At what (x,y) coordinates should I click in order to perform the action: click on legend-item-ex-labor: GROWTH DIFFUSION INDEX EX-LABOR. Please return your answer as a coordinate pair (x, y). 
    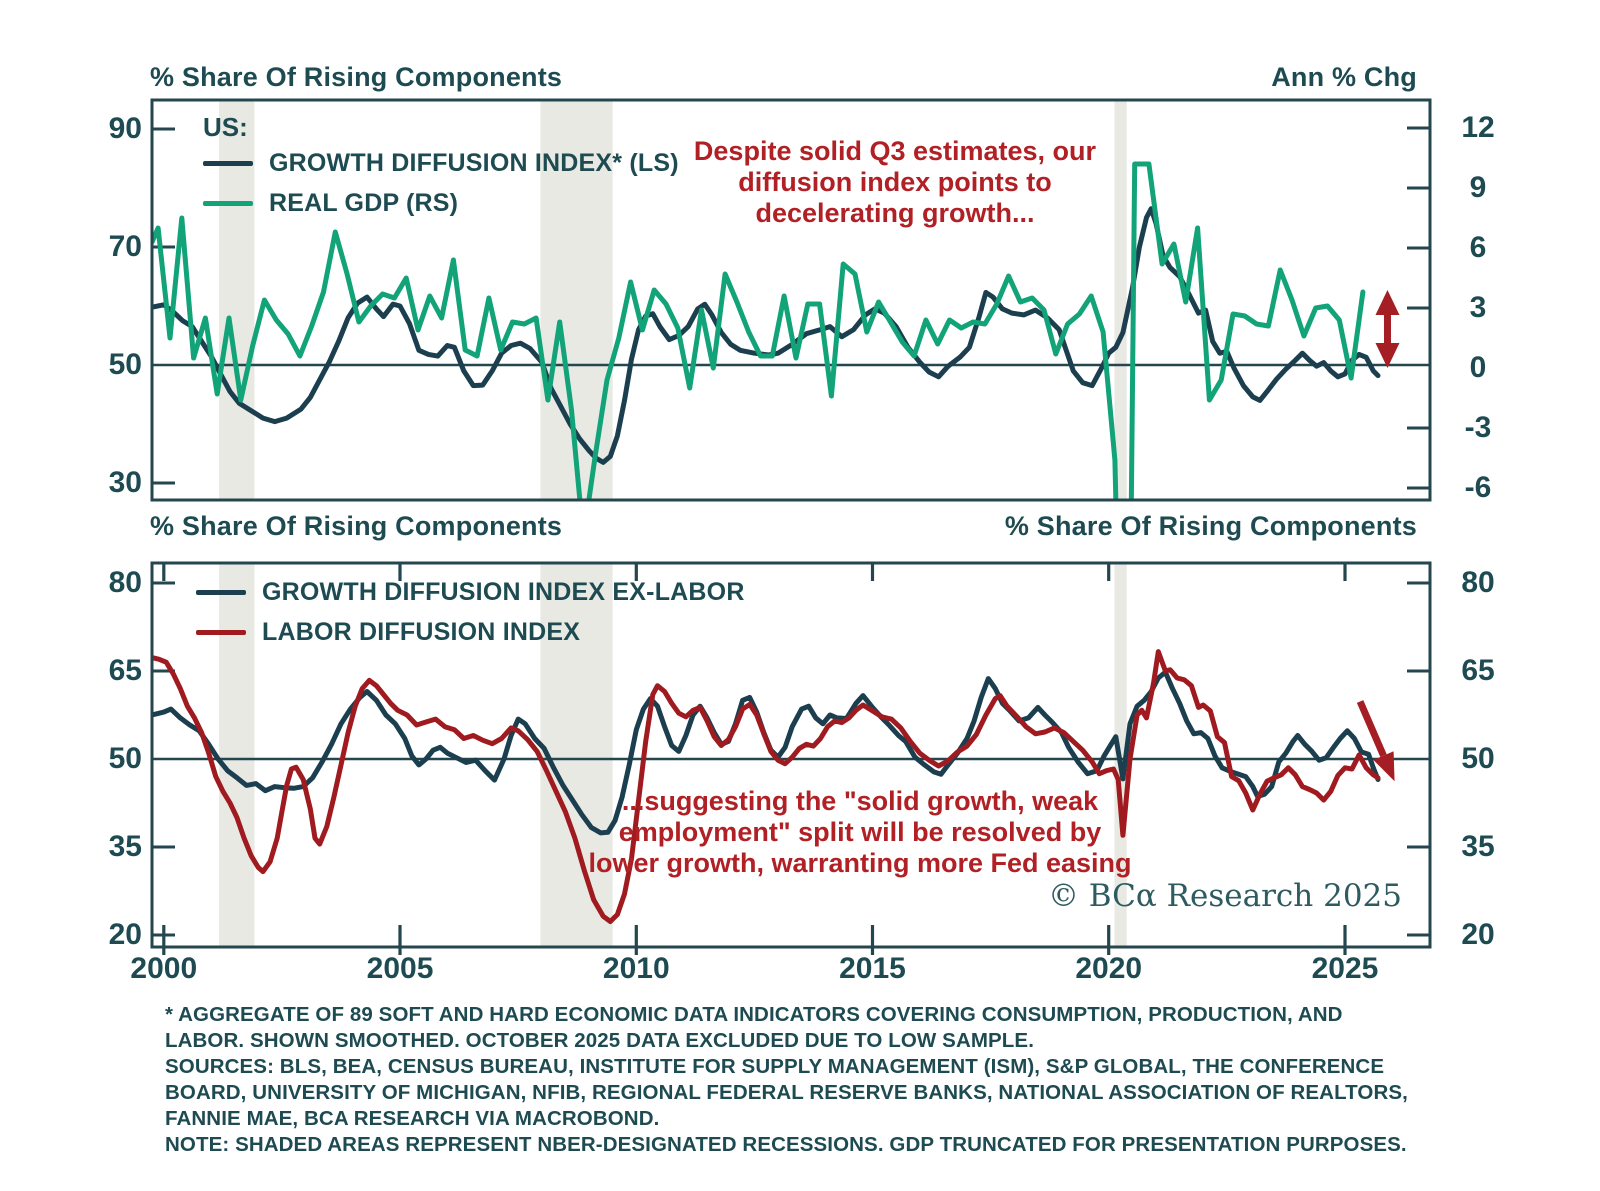
    Looking at the image, I should click on (470, 592).